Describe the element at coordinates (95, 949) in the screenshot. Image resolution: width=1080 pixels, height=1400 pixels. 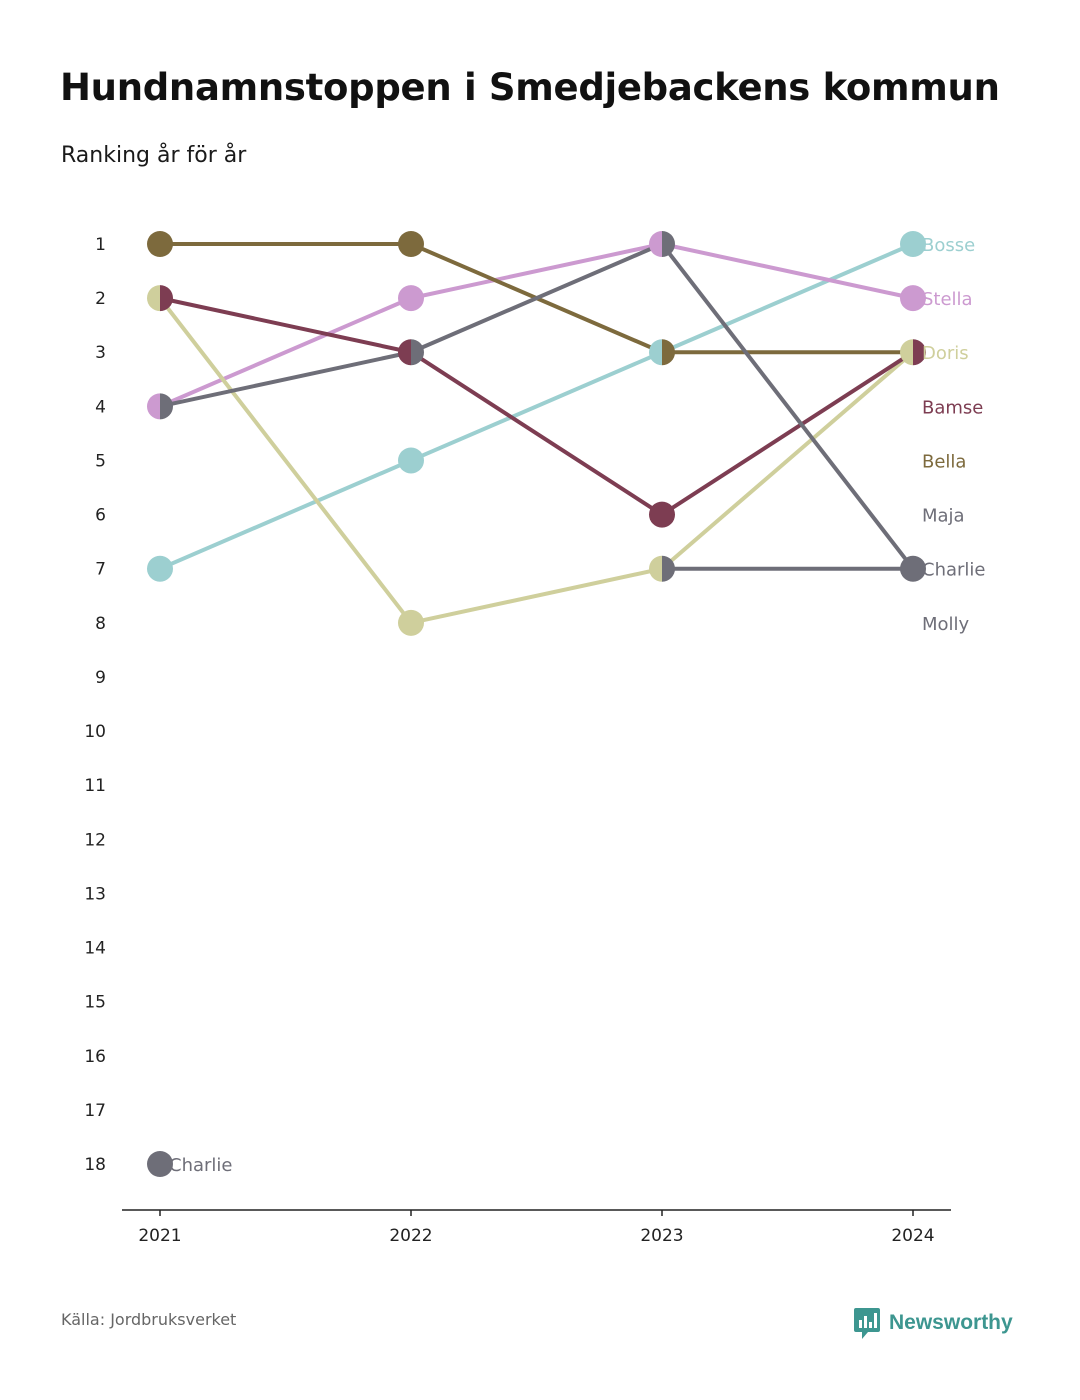
I see `y-tick-label-14: 14` at that location.